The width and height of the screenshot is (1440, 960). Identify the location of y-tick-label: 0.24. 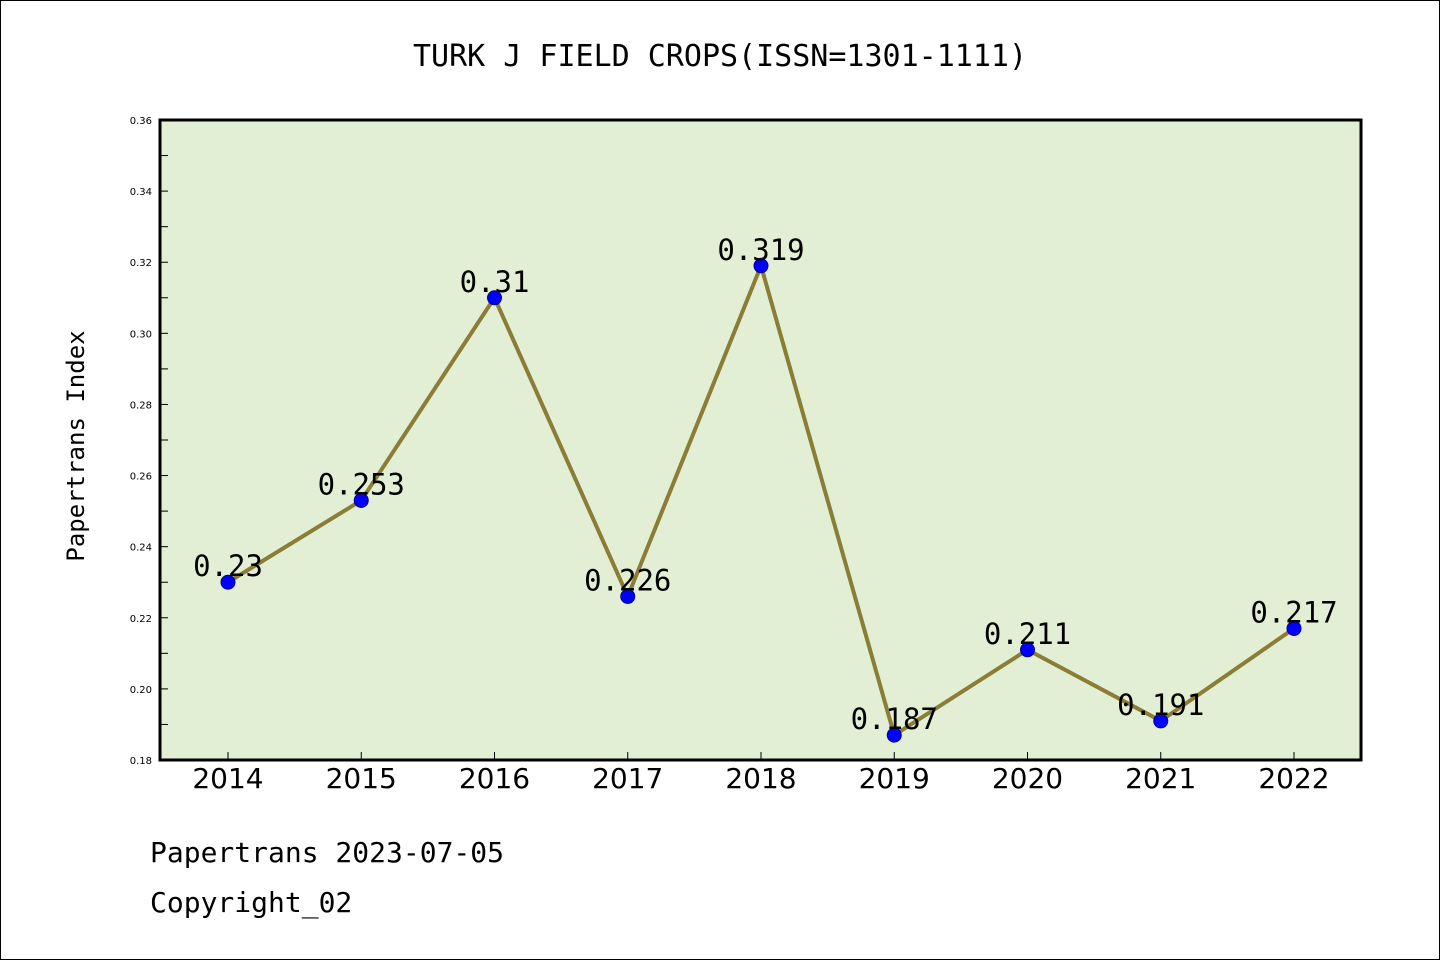
(141, 548).